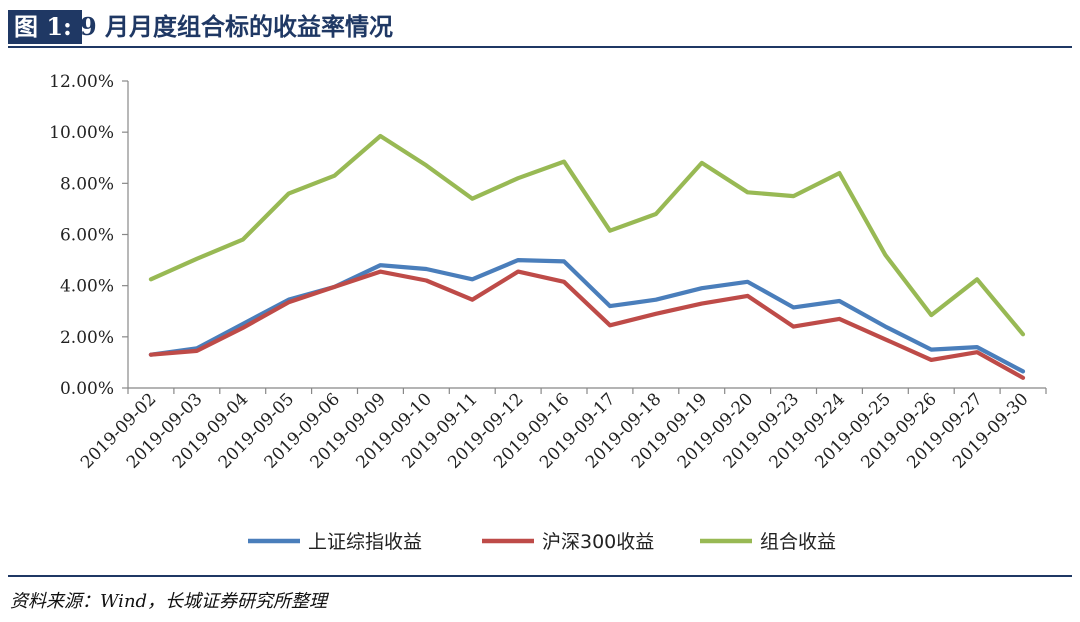 Image resolution: width=1080 pixels, height=622 pixels. I want to click on figure-label: 图 1:, so click(45, 27).